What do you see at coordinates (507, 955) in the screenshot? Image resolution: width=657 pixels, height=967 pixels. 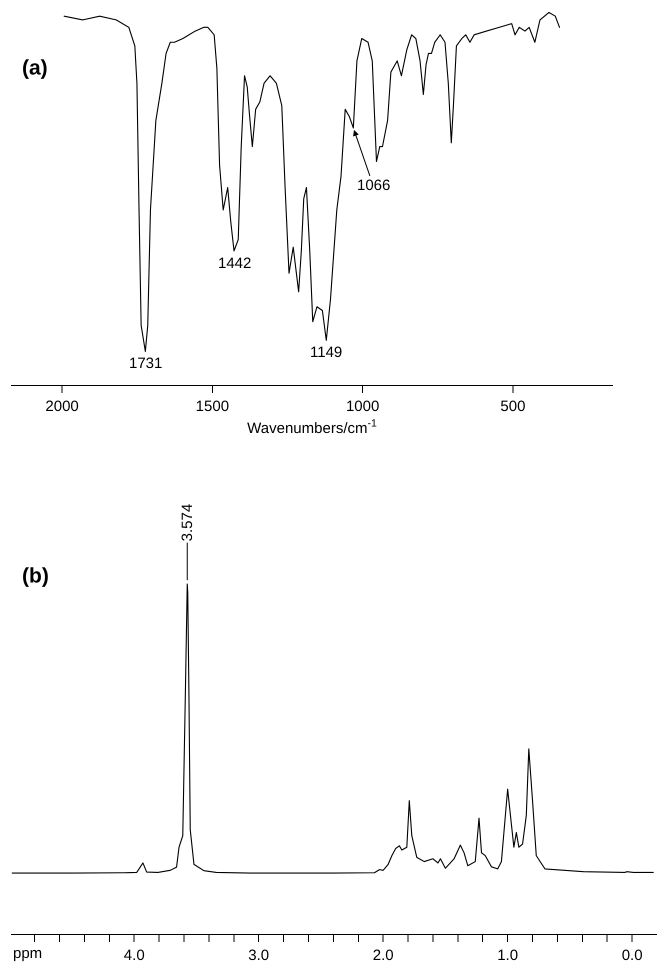 I see `x-tick-label: 1.0` at bounding box center [507, 955].